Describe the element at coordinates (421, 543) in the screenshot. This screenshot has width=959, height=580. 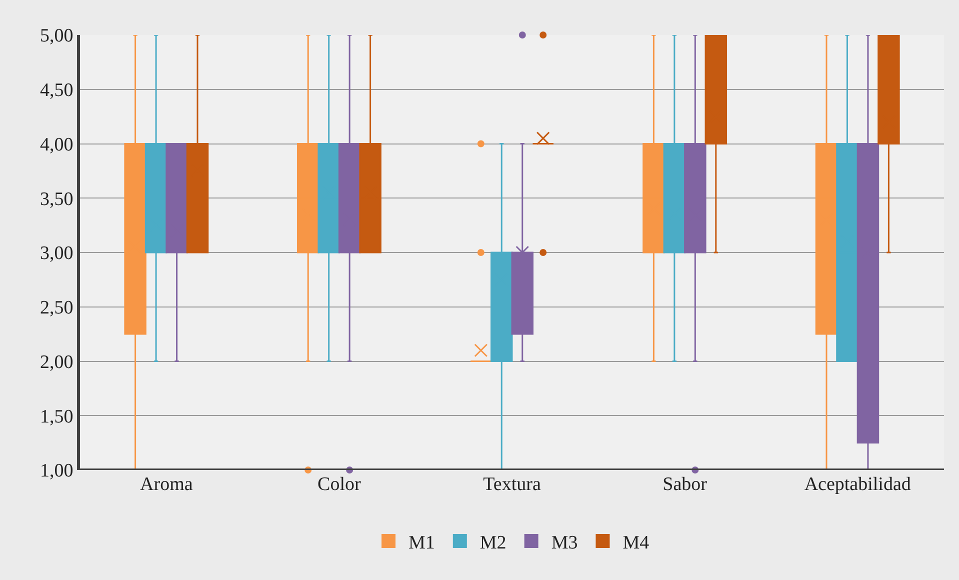
I see `legend-label: M1` at that location.